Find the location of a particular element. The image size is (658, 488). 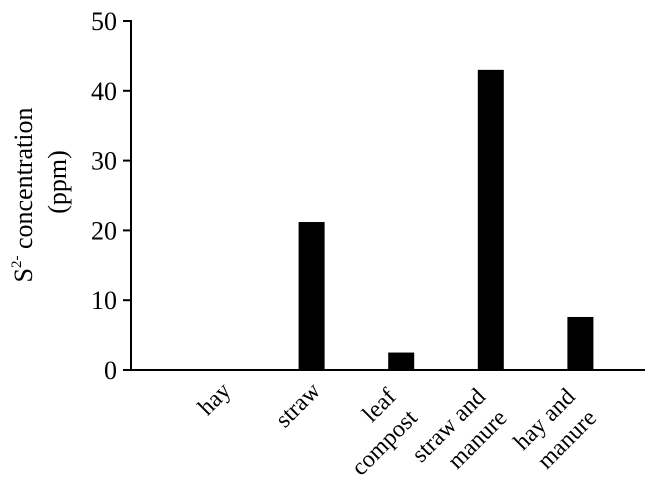

x-category-label-2: leafcompost is located at coordinates (374, 432).